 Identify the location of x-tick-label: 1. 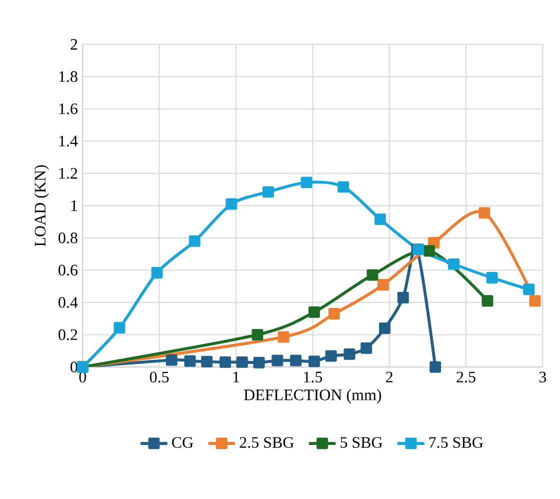
(236, 377).